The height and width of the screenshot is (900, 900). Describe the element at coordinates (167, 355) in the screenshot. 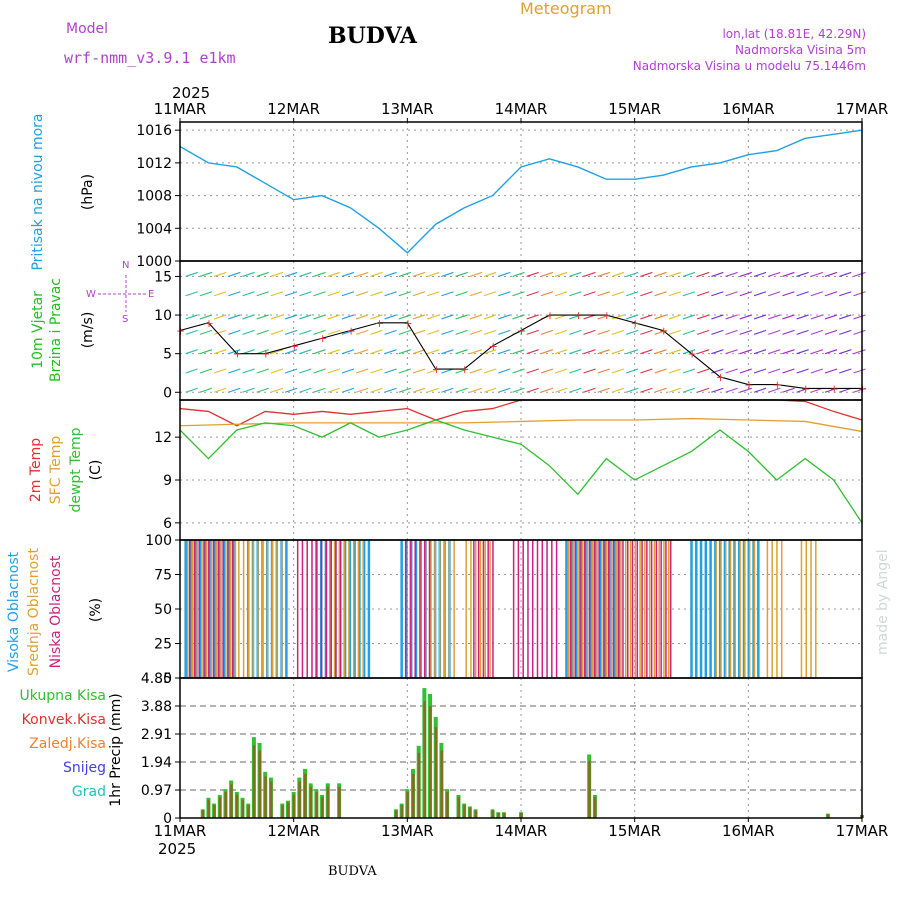

I see `y-tick-label: 5` at that location.